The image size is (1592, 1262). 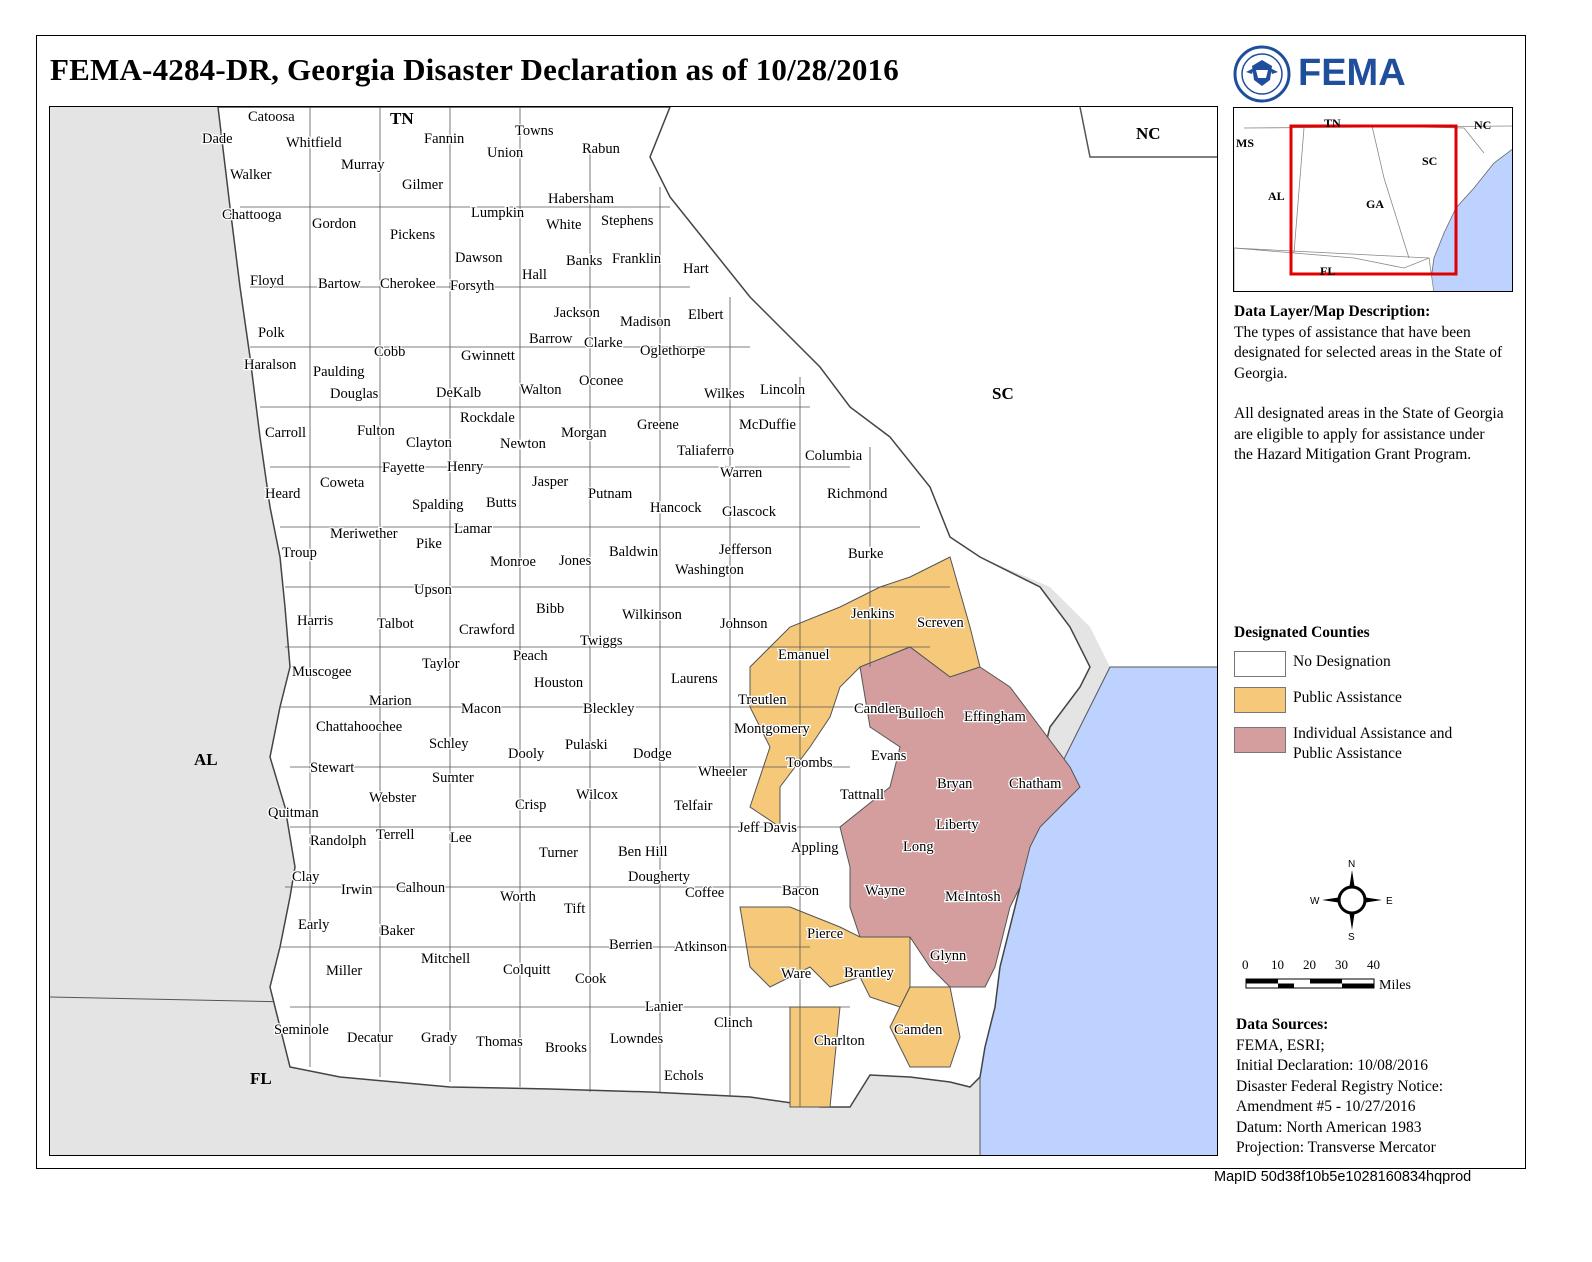 What do you see at coordinates (1326, 1106) in the screenshot?
I see `source-line: Amendment #5 - 10/27/2016` at bounding box center [1326, 1106].